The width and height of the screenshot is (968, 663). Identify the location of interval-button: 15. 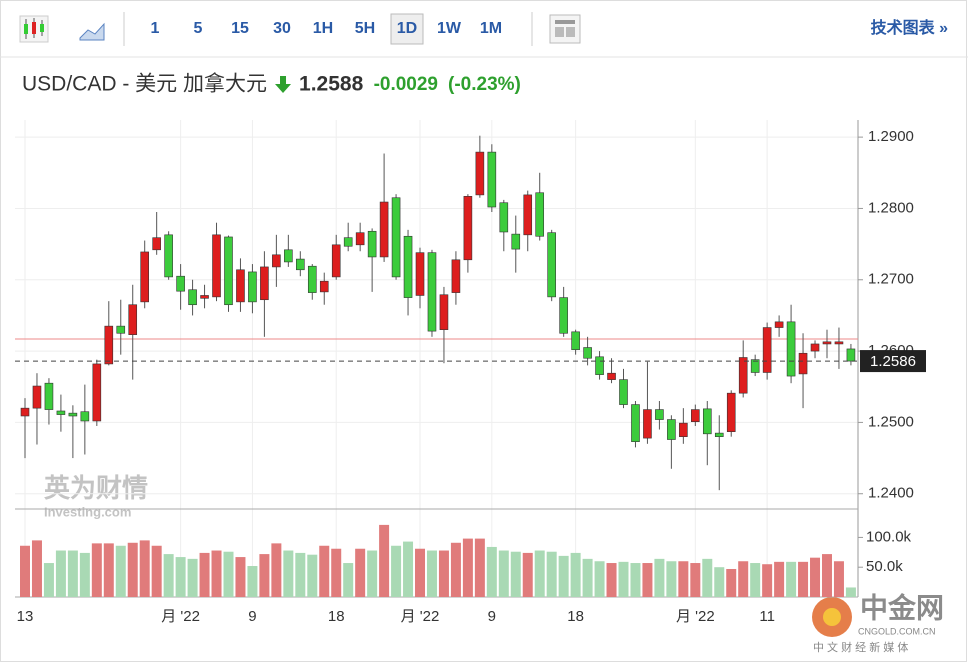
(240, 28).